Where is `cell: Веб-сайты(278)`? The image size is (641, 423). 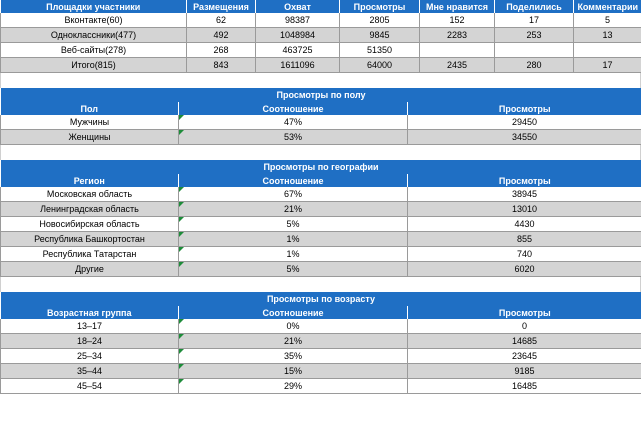 cell: Веб-сайты(278) is located at coordinates (93, 50).